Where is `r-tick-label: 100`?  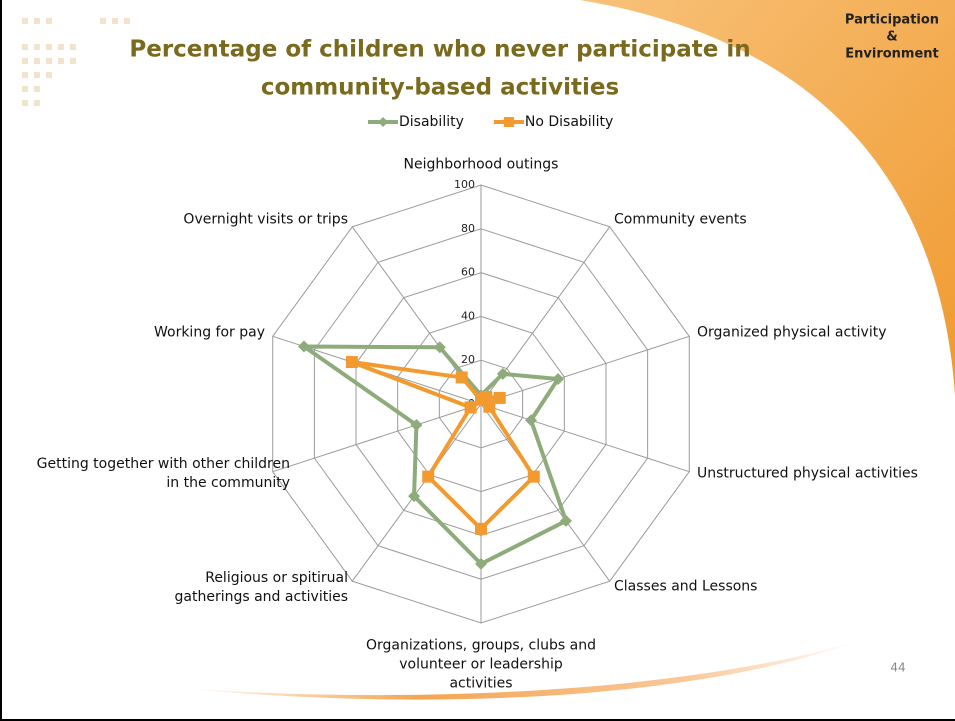 r-tick-label: 100 is located at coordinates (464, 184).